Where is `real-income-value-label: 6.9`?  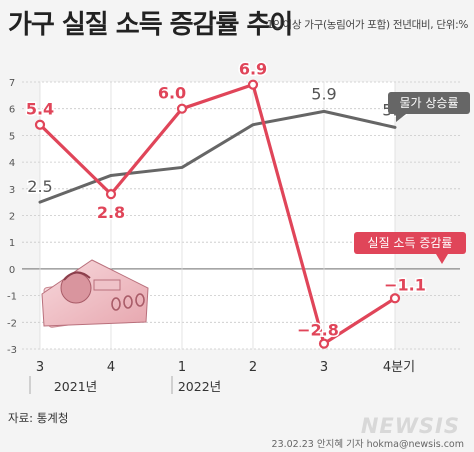 real-income-value-label: 6.9 is located at coordinates (253, 69).